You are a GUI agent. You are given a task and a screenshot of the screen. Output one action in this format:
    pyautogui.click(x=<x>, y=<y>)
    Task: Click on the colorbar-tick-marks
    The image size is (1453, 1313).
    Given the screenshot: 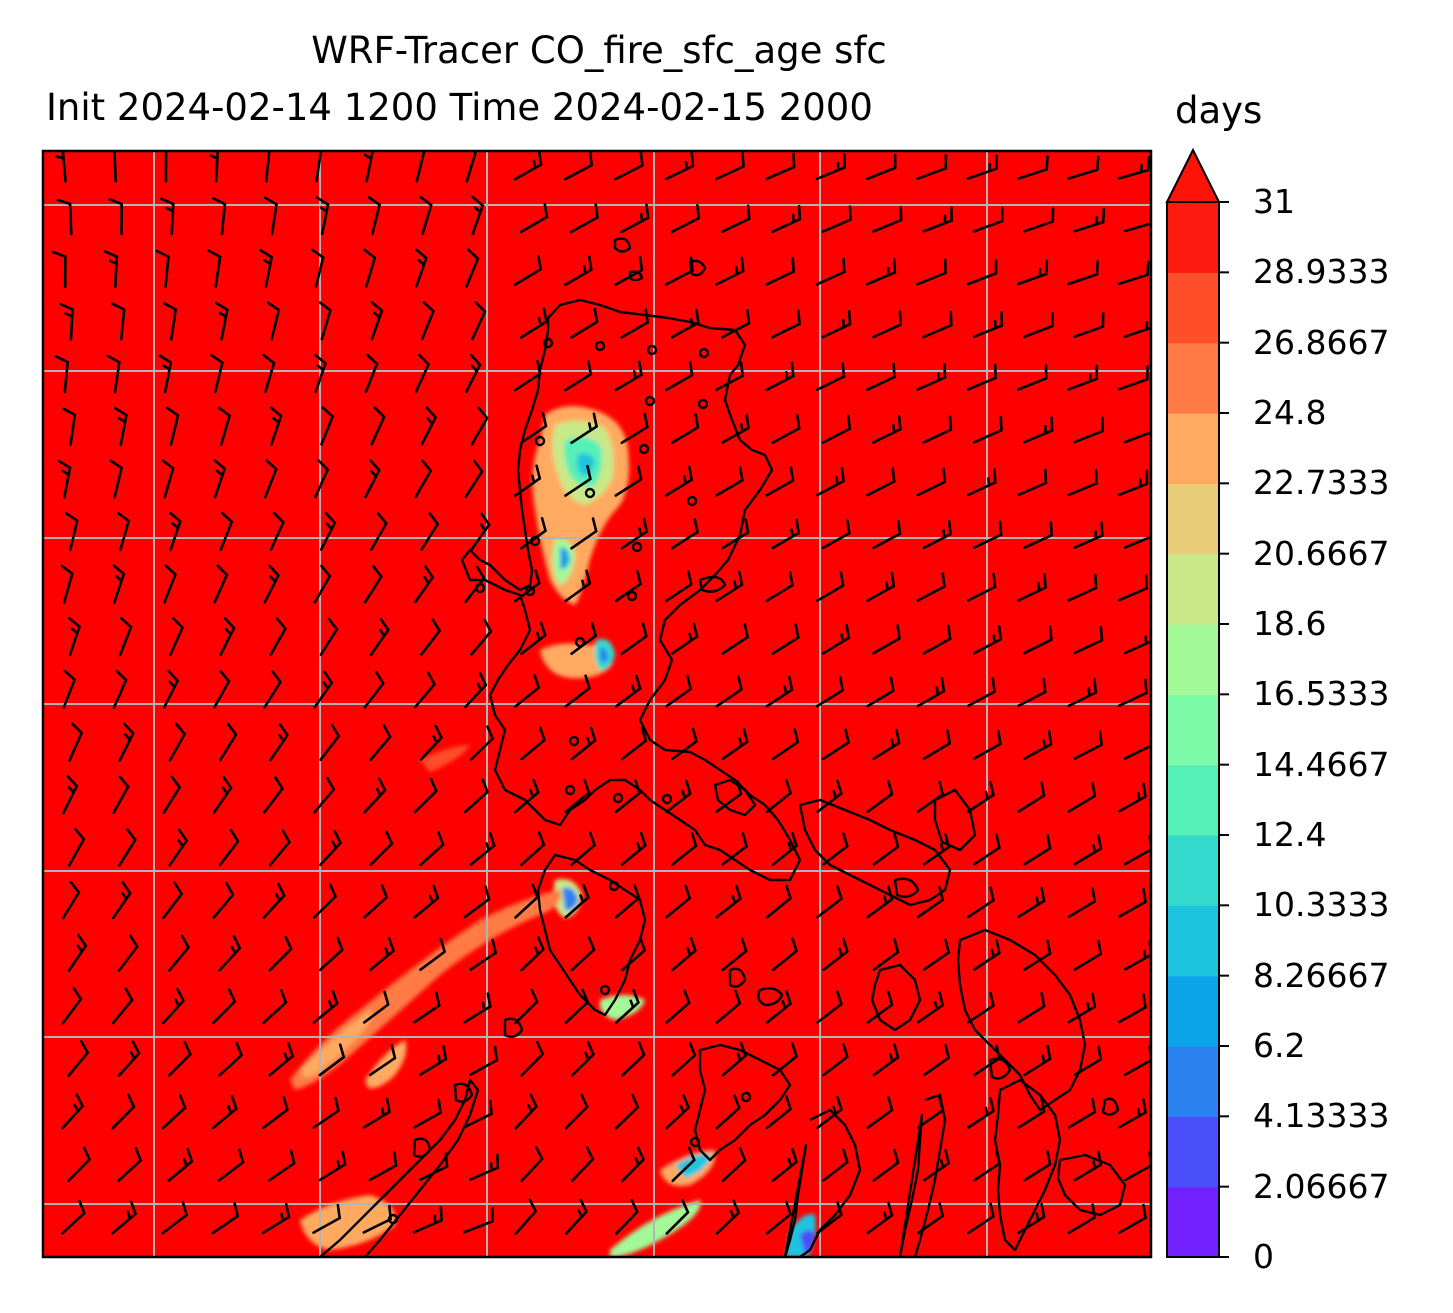 What is the action you would take?
    pyautogui.click(x=1224, y=729)
    